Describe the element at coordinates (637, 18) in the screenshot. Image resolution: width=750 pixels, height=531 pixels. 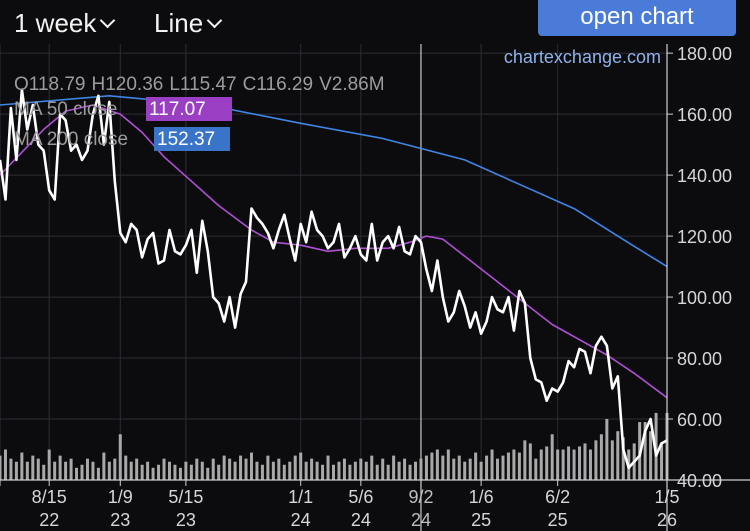
I see `open-chart-button: open chart` at that location.